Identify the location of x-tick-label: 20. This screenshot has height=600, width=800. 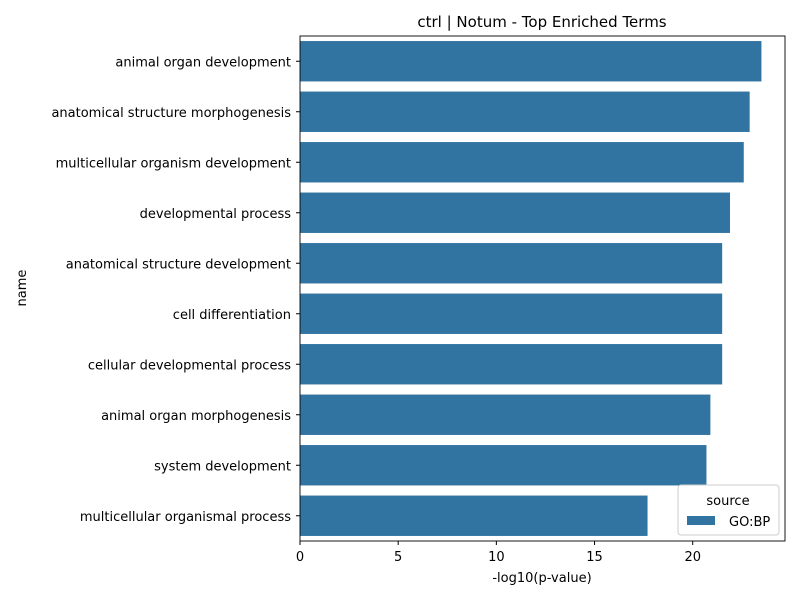
(692, 557).